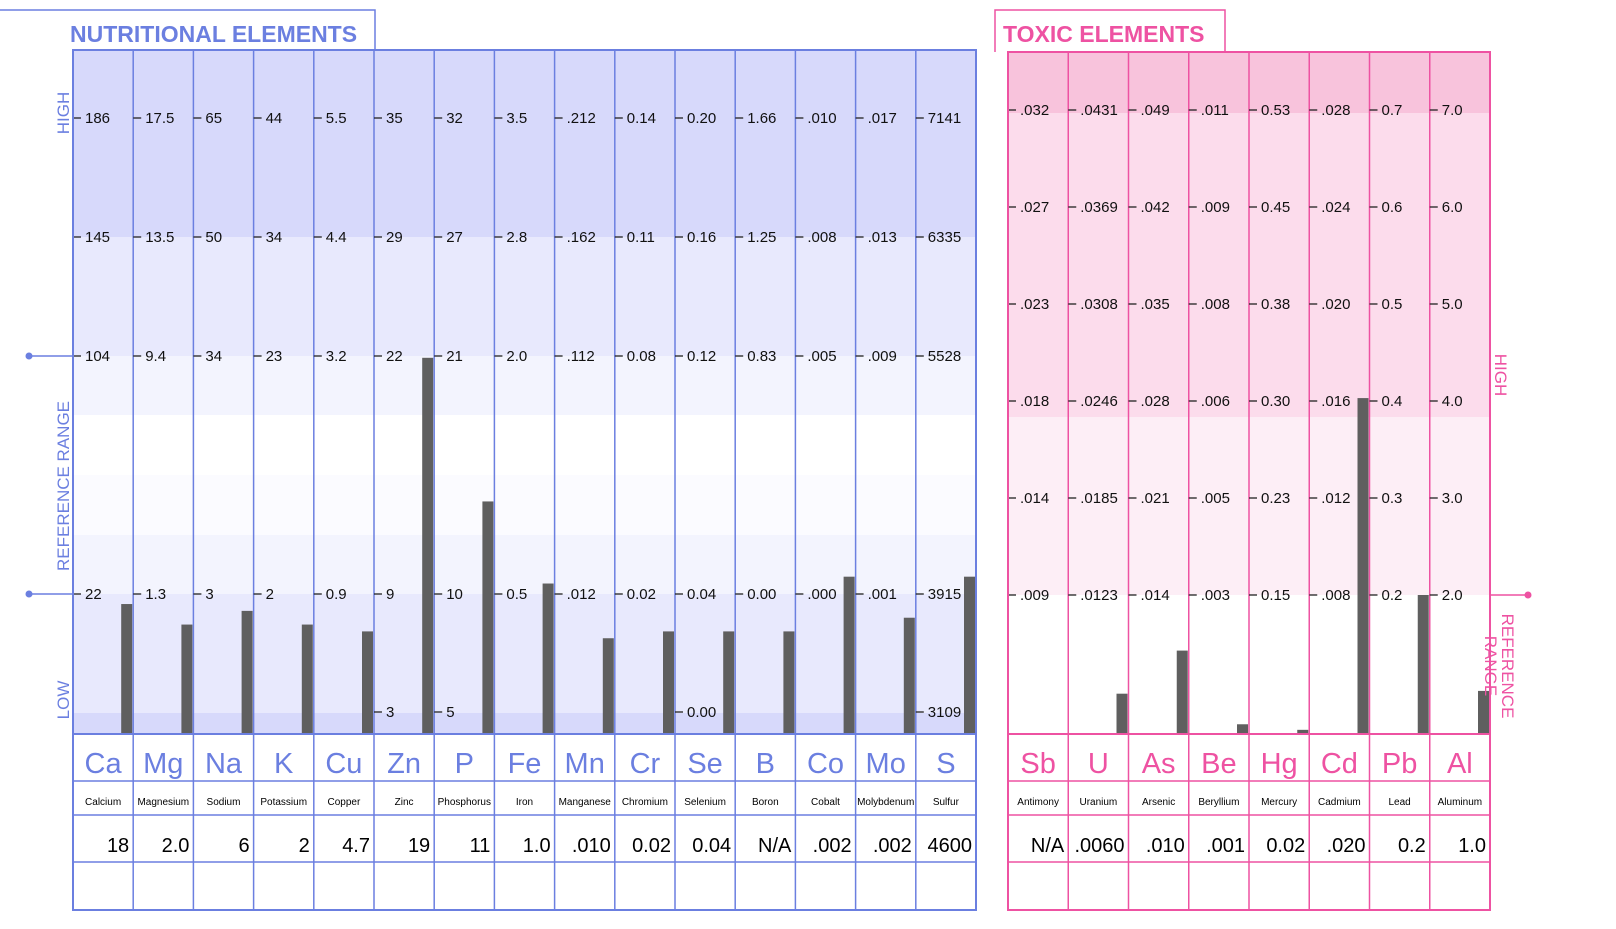 The height and width of the screenshot is (929, 1616). I want to click on symbol-sb: Sb, so click(1037, 764).